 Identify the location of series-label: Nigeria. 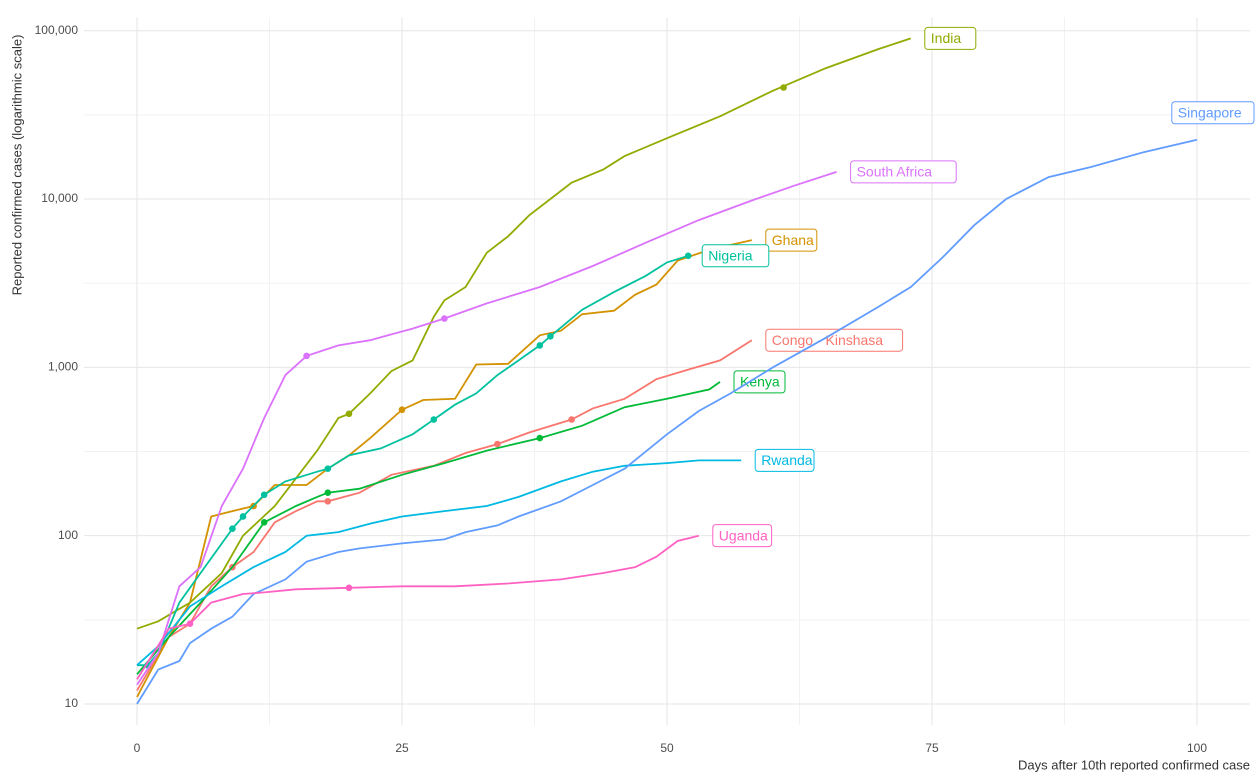
(730, 256).